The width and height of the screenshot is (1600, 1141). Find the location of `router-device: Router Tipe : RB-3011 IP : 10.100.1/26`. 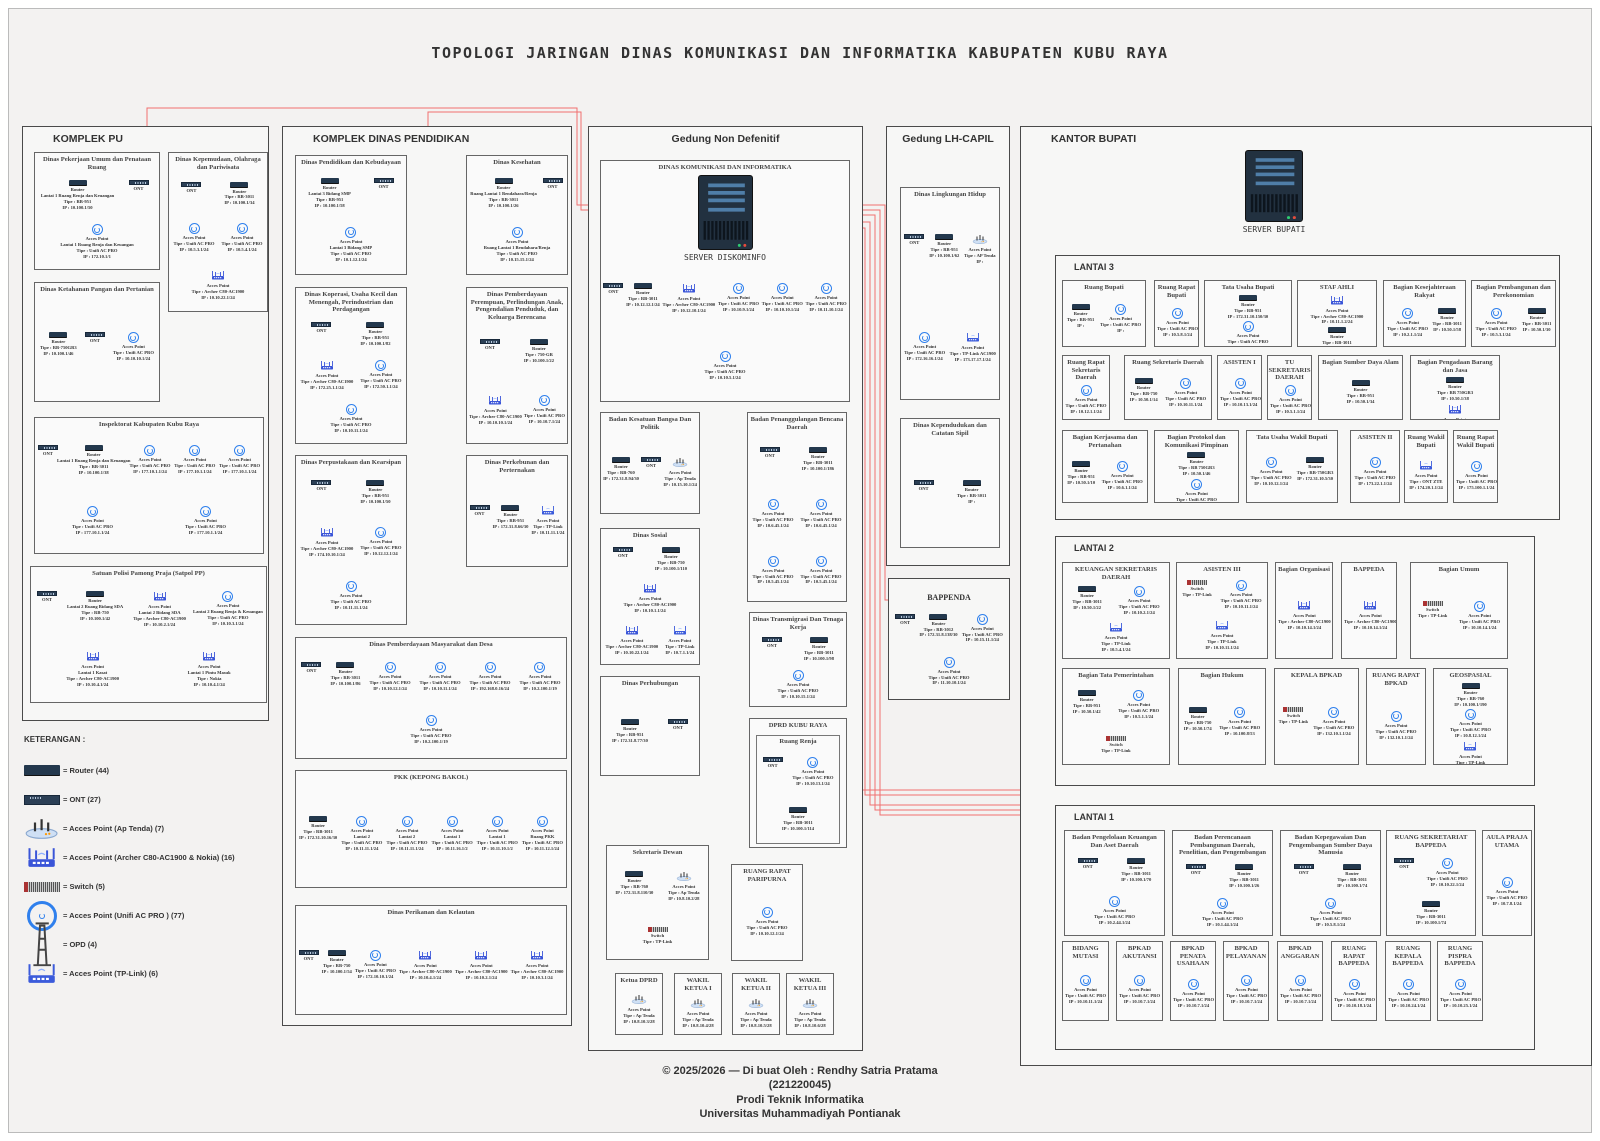

router-device: Router Tipe : RB-3011 IP : 10.100.1/26 is located at coordinates (1244, 876).